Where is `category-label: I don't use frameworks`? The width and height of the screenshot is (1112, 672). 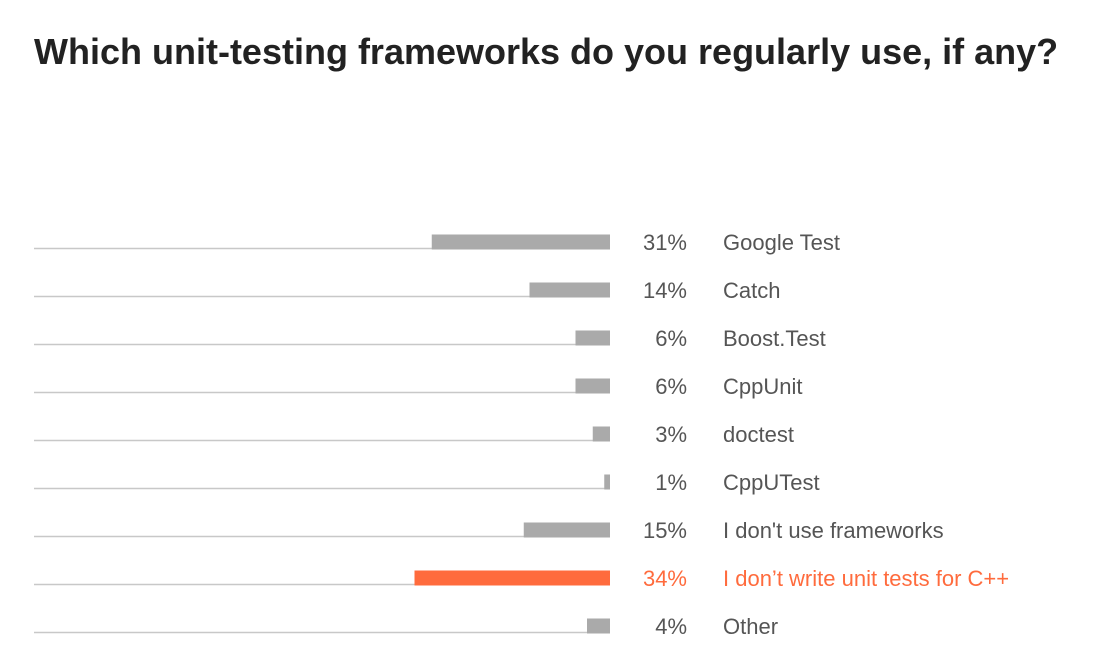 category-label: I don't use frameworks is located at coordinates (833, 530).